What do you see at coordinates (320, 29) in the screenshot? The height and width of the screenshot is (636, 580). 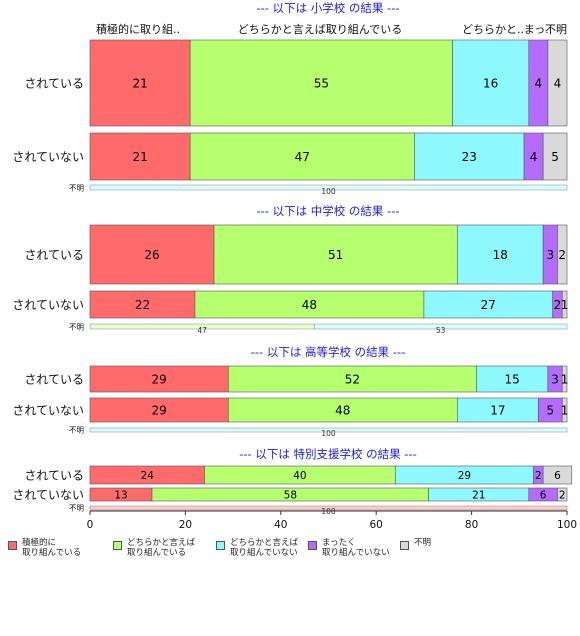 I see `column-header-label: どちらかと言えば取り組んでいる` at bounding box center [320, 29].